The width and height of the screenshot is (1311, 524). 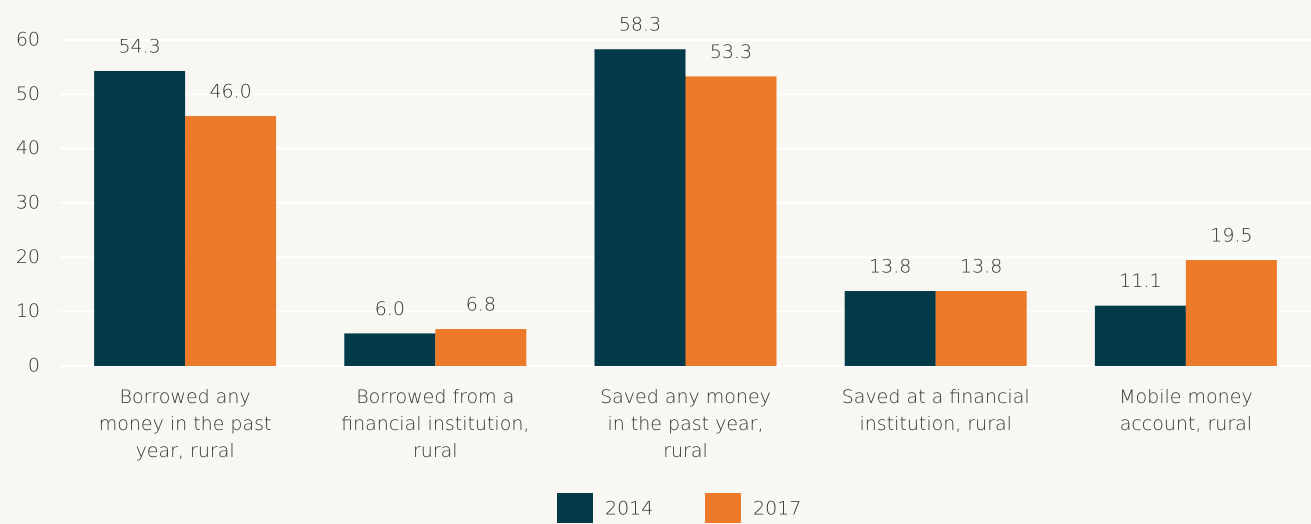 I want to click on value-label: 6.0, so click(x=390, y=309).